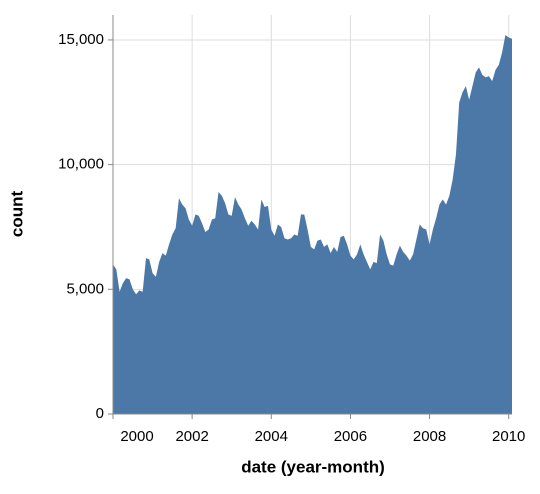 This screenshot has width=540, height=494. Describe the element at coordinates (429, 436) in the screenshot. I see `x-tick-label: 2008` at that location.